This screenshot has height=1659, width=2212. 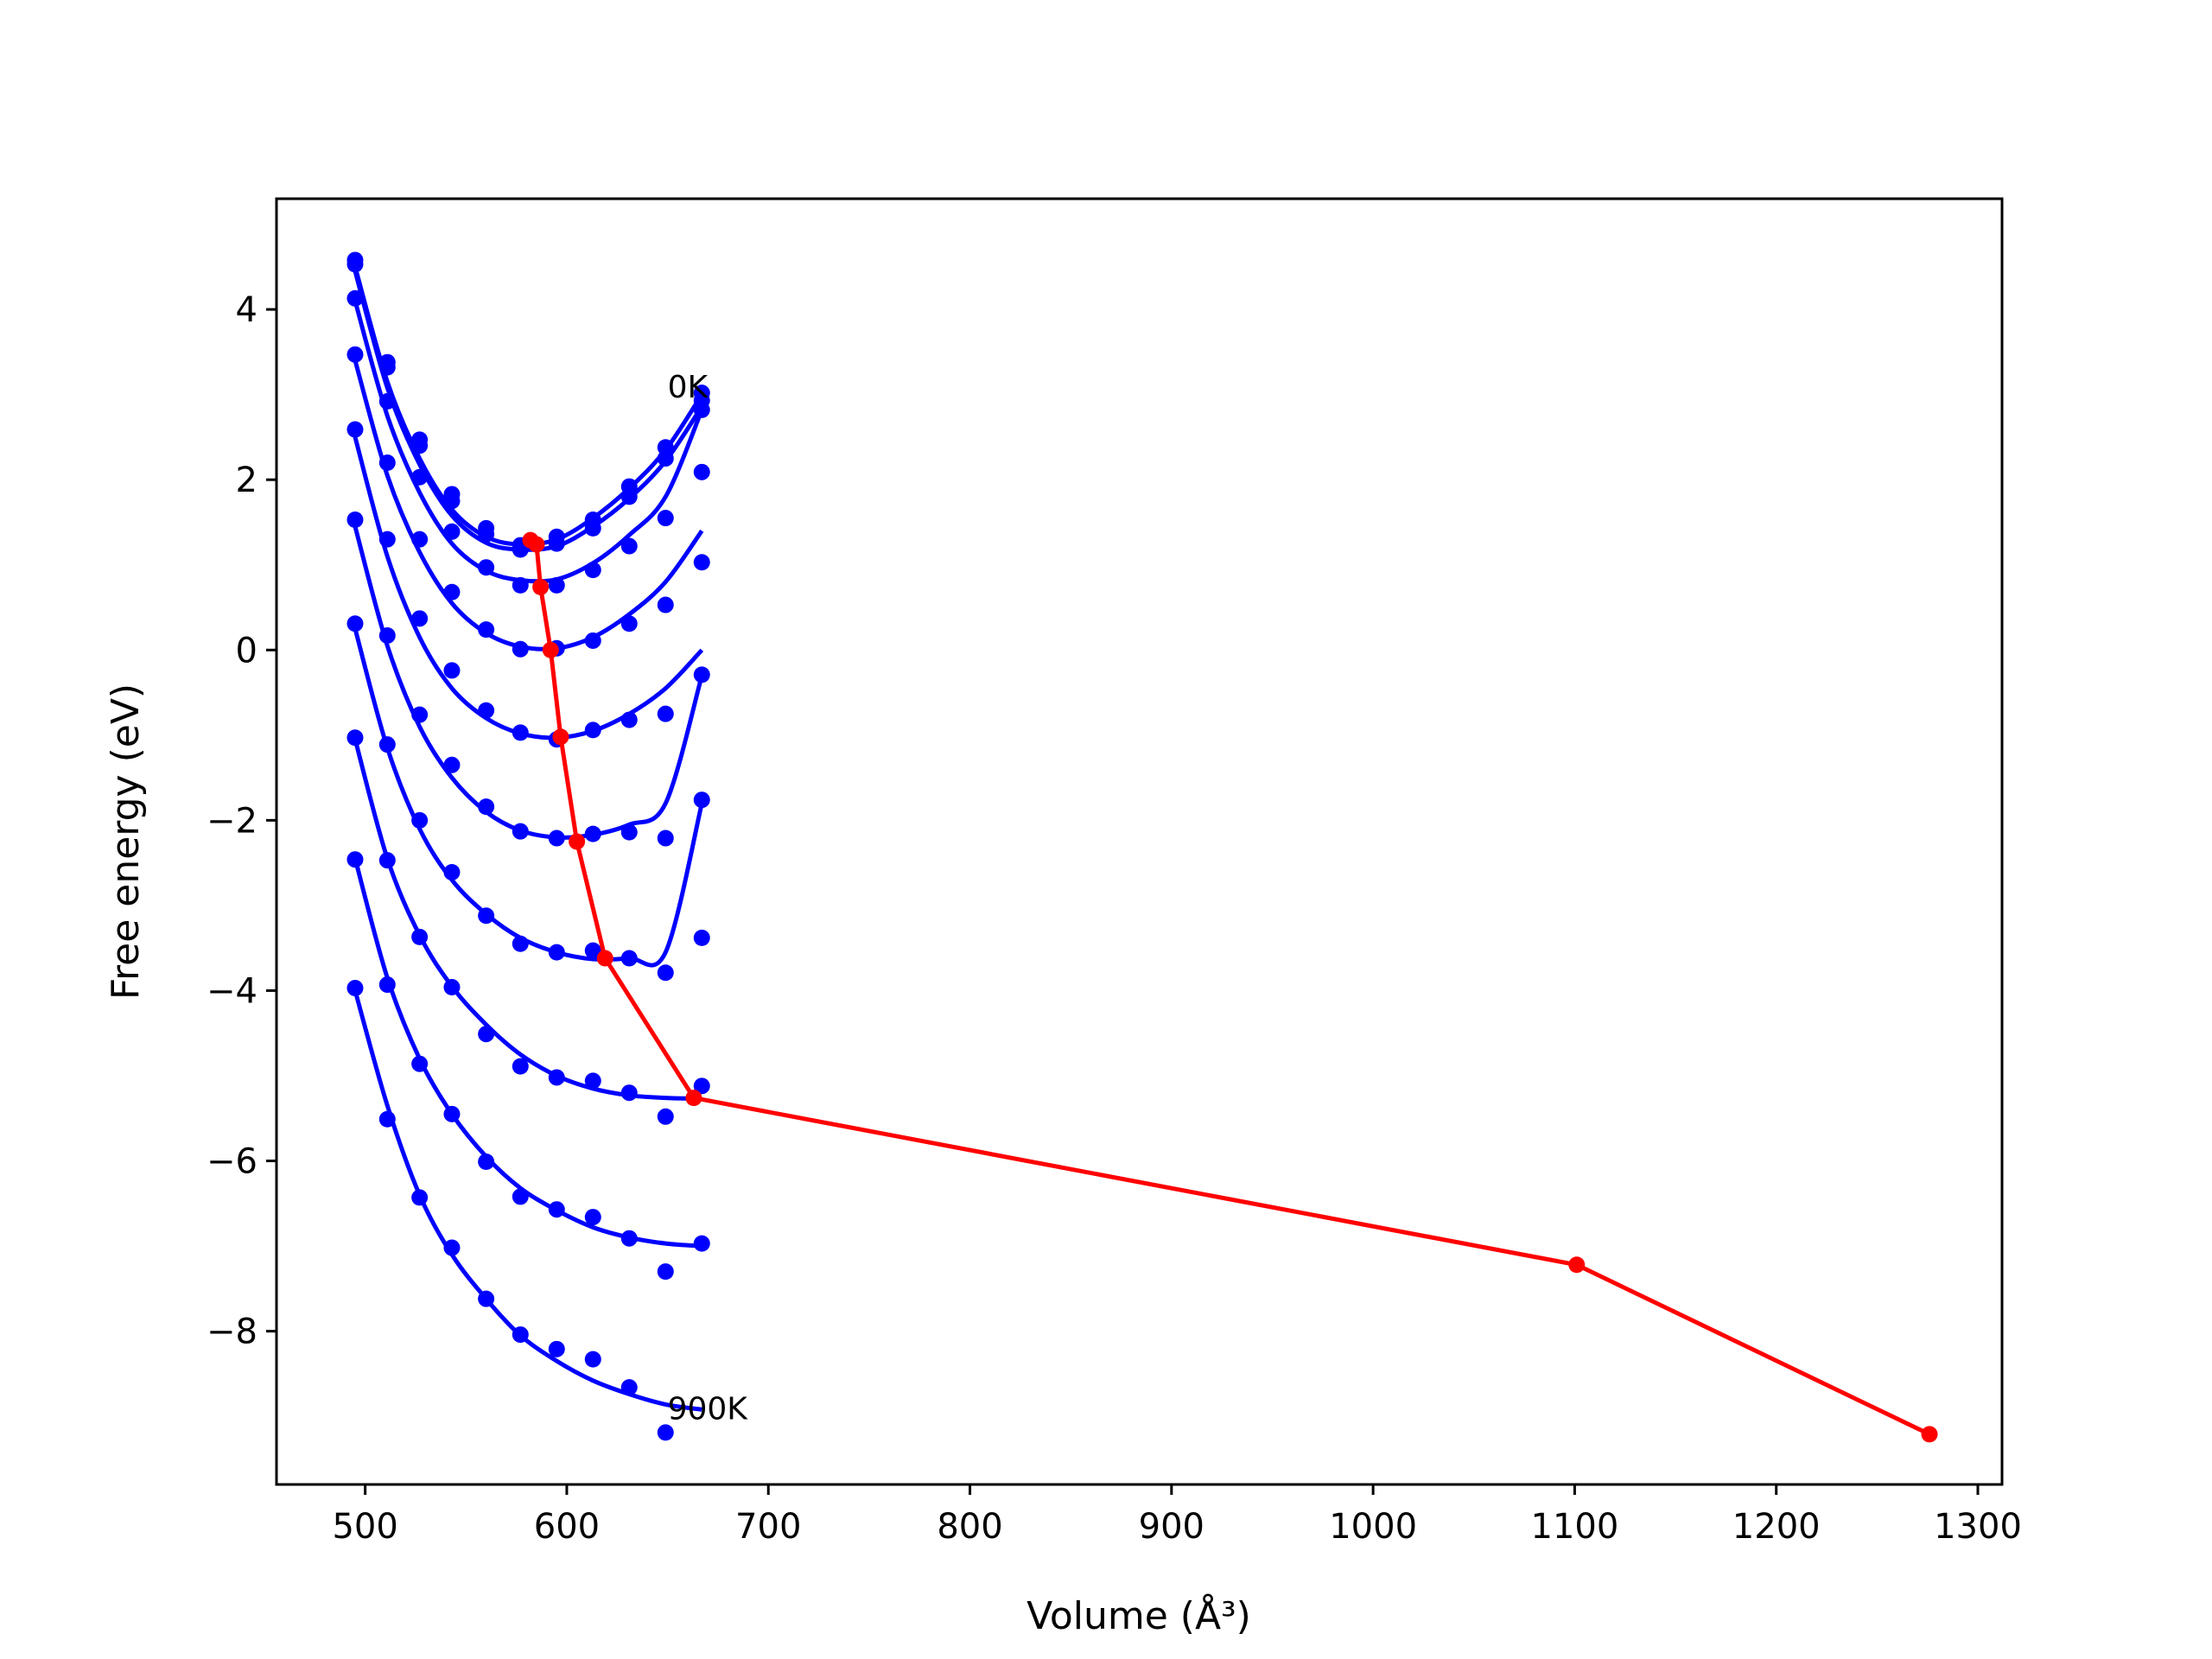 What do you see at coordinates (232, 821) in the screenshot?
I see `y-tick-label: −2` at bounding box center [232, 821].